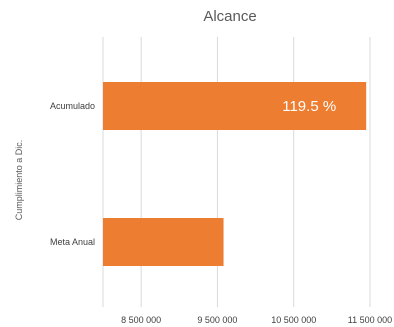 The height and width of the screenshot is (327, 394). What do you see at coordinates (217, 320) in the screenshot?
I see `x-tick-label: 9 500 000` at bounding box center [217, 320].